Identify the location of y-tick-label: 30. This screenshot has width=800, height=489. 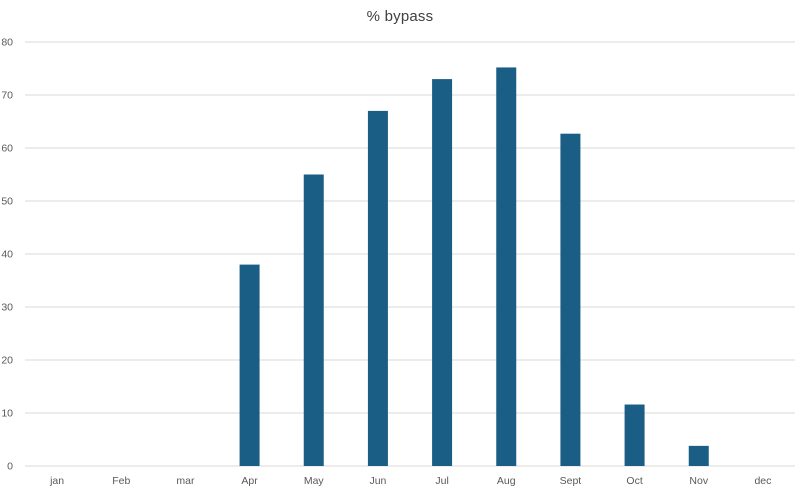
(7, 308).